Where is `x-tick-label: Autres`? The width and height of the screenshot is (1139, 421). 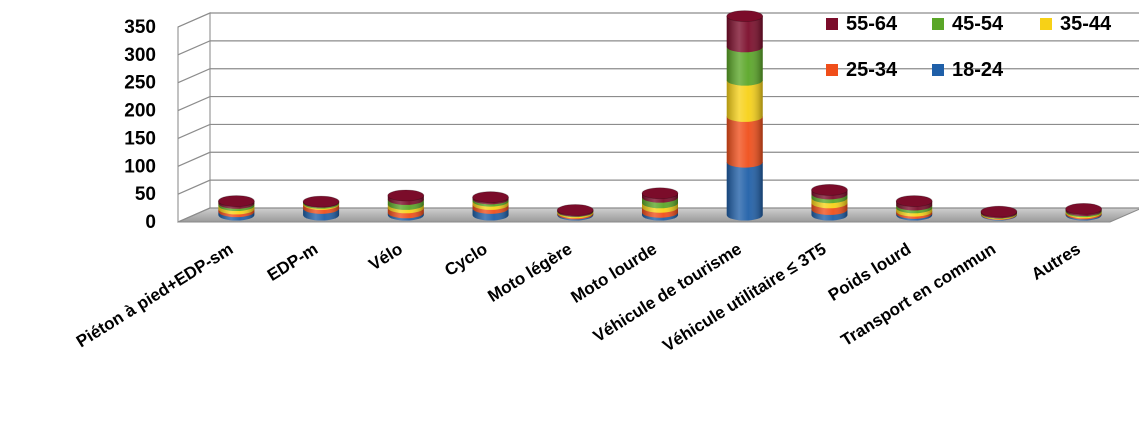 x-tick-label: Autres is located at coordinates (1056, 261).